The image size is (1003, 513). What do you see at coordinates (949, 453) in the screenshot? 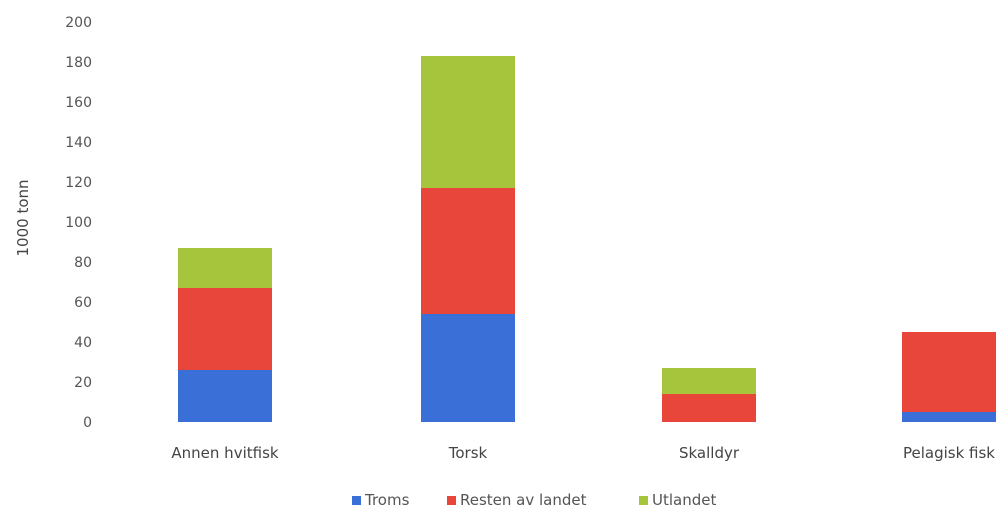
I see `category-label: Pelagisk fisk` at bounding box center [949, 453].